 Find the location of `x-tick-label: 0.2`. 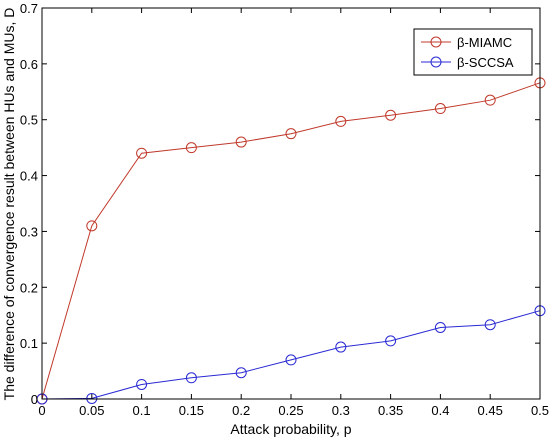

x-tick-label: 0.2 is located at coordinates (241, 410).